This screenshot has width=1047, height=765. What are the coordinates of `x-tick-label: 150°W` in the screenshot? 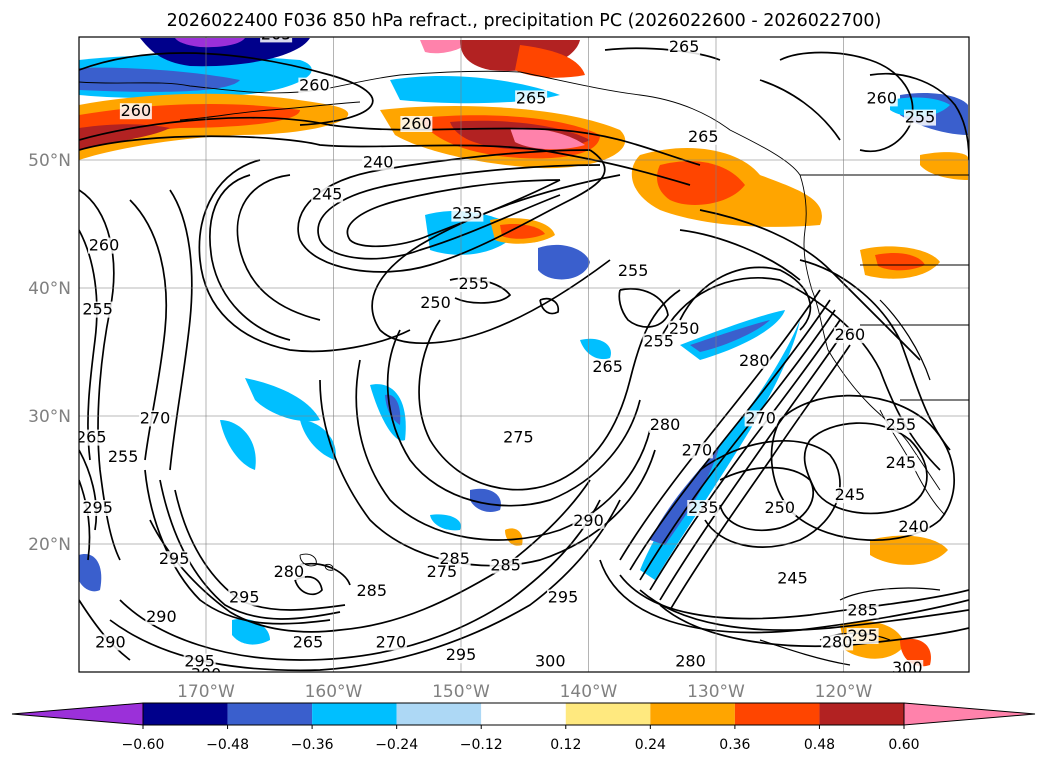 It's located at (461, 692).